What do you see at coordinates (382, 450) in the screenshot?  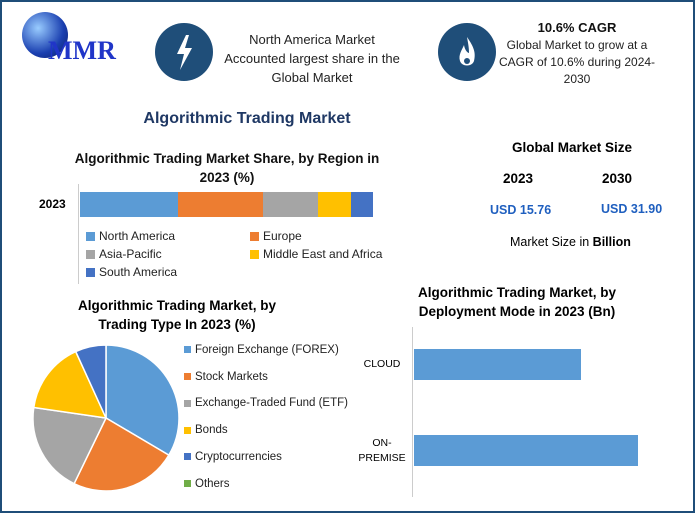 I see `deployment-label: ON- PREMISE` at bounding box center [382, 450].